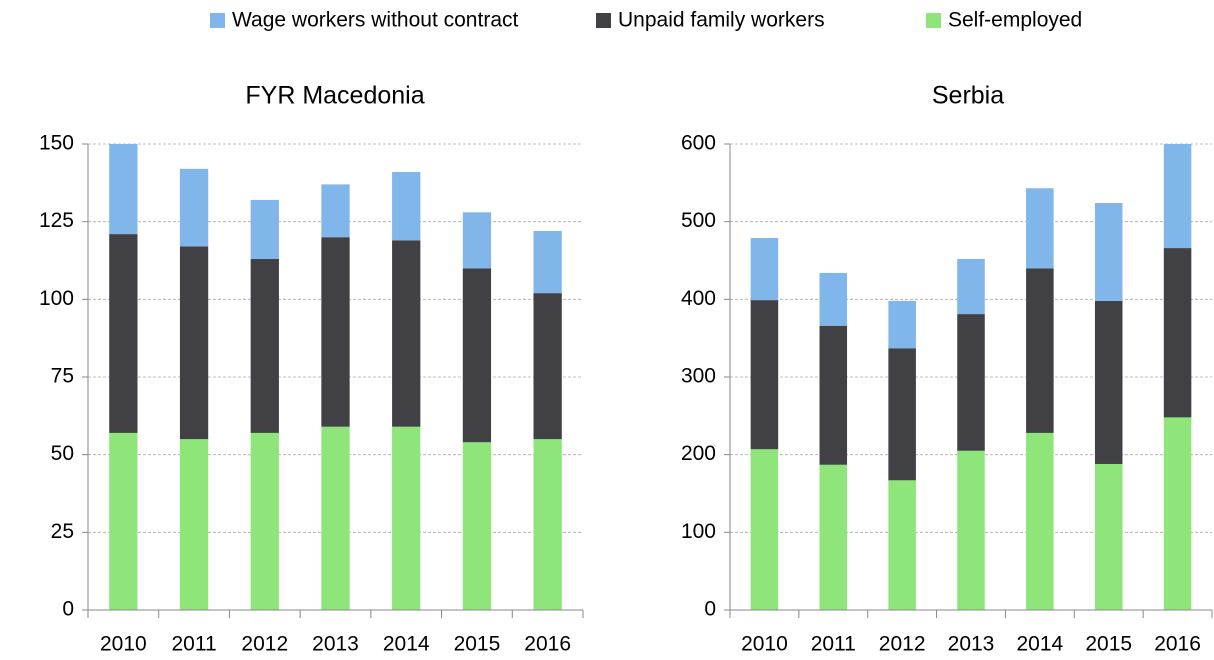 Image resolution: width=1214 pixels, height=660 pixels. Describe the element at coordinates (698, 376) in the screenshot. I see `y-tick-label: 300` at that location.